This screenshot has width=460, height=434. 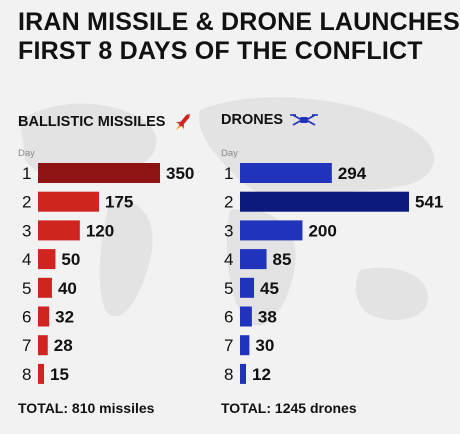 What do you see at coordinates (67, 288) in the screenshot?
I see `missiles-value-label: 40` at bounding box center [67, 288].